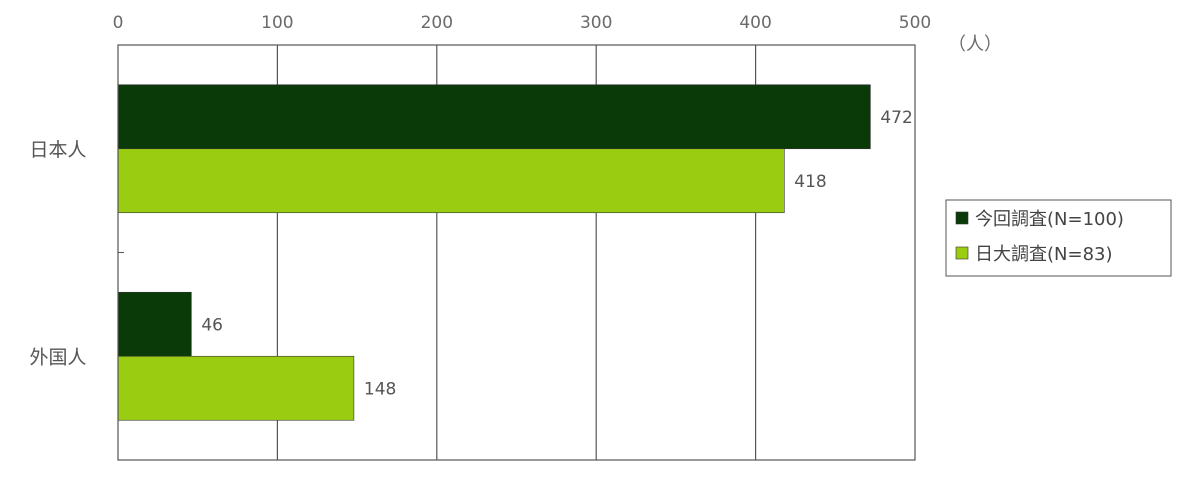 Image resolution: width=1189 pixels, height=488 pixels. Describe the element at coordinates (1044, 254) in the screenshot. I see `legend-label-series-2: 日大調査(N=83)` at that location.